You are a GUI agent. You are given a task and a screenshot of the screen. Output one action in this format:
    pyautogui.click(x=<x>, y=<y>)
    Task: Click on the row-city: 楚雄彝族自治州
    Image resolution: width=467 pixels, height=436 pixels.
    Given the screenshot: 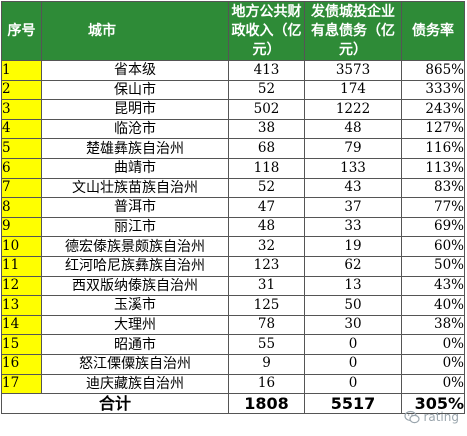 What is the action you would take?
    pyautogui.click(x=135, y=148)
    